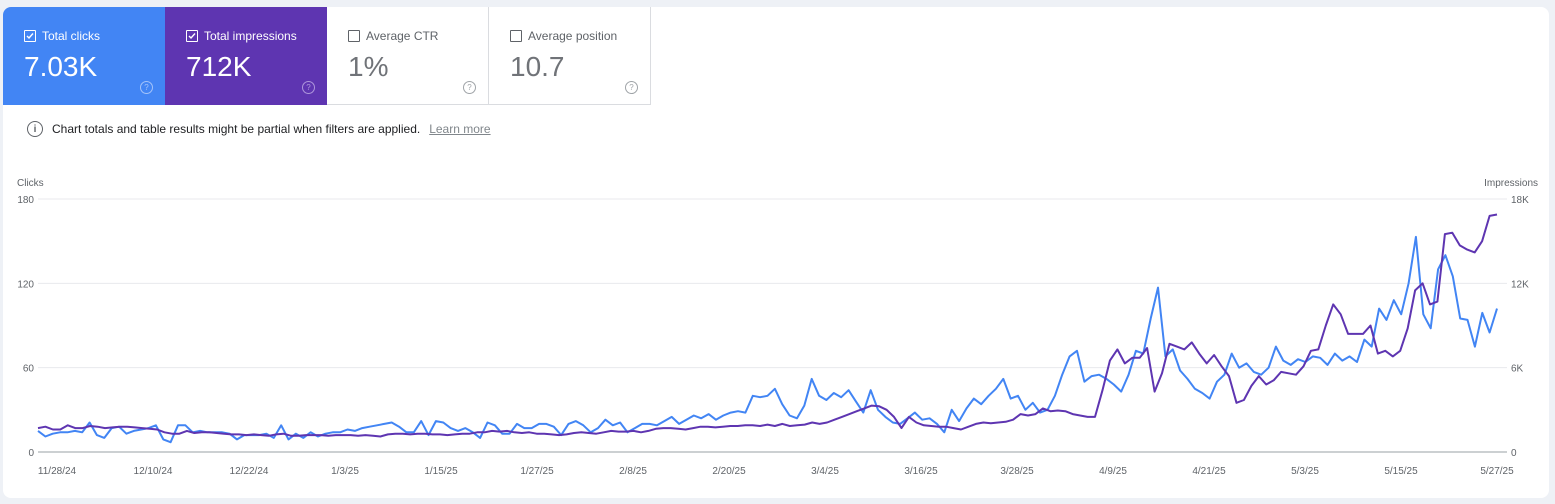 This screenshot has width=1555, height=504. Describe the element at coordinates (537, 471) in the screenshot. I see `x-tick: 1/27/25` at that location.